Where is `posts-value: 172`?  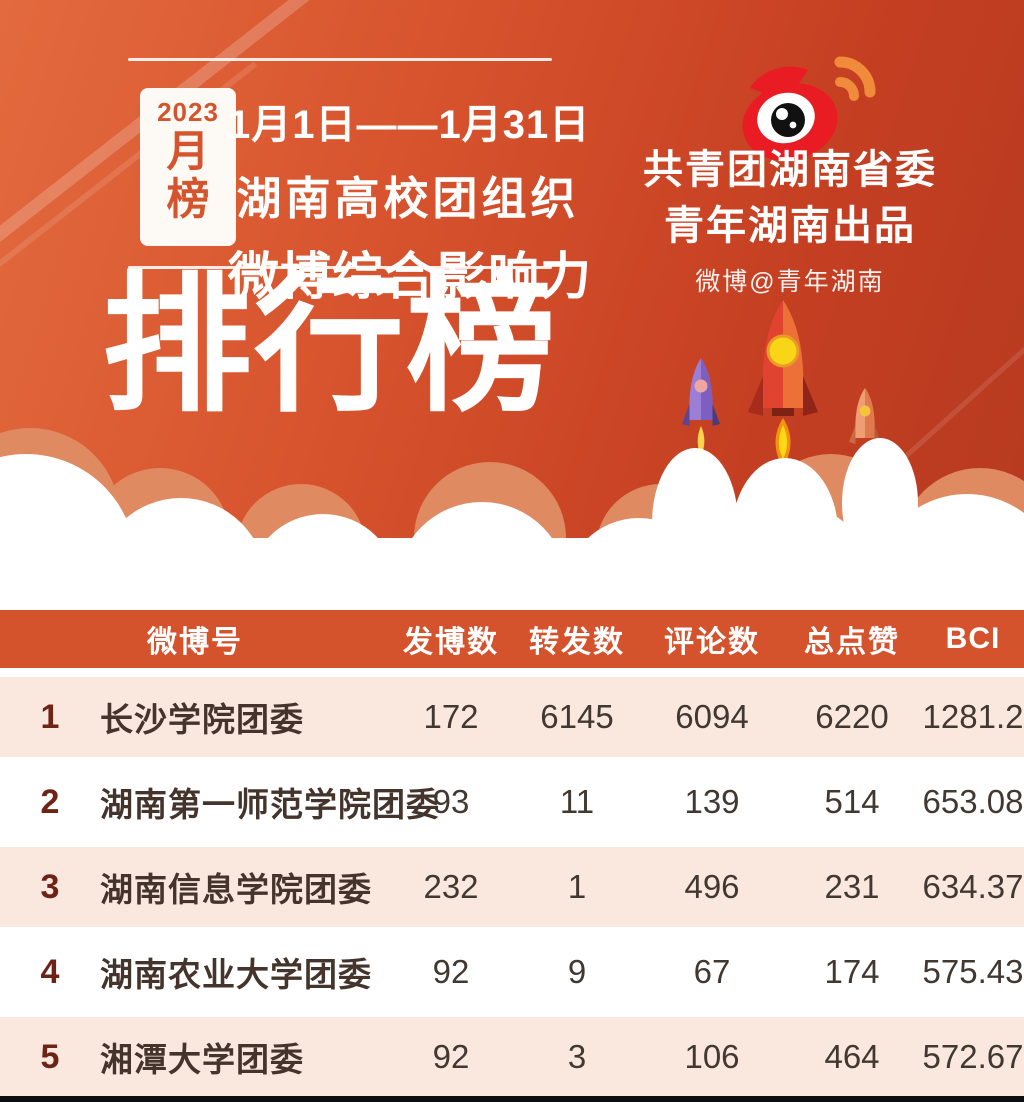
posts-value: 172 is located at coordinates (451, 716).